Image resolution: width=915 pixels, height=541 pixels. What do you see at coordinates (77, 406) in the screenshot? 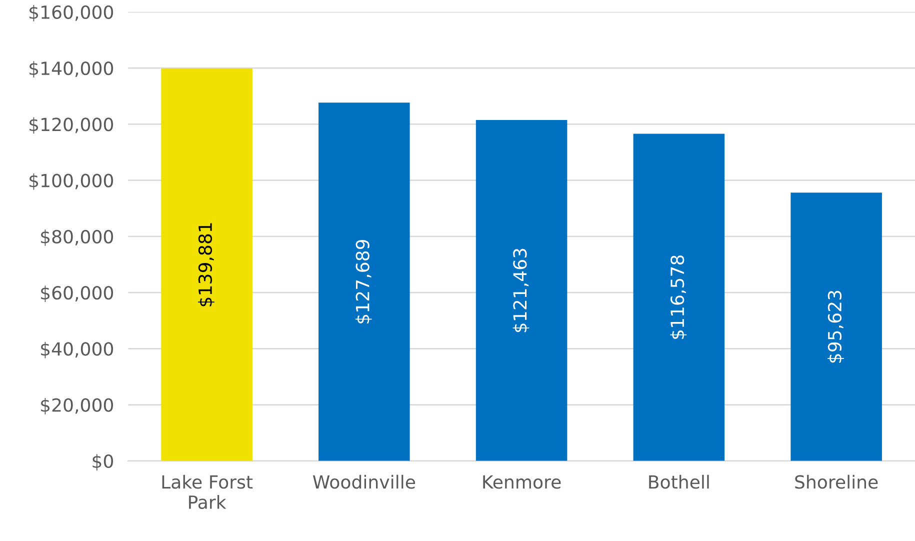
I see `y-tick-label: $20,000` at bounding box center [77, 406].